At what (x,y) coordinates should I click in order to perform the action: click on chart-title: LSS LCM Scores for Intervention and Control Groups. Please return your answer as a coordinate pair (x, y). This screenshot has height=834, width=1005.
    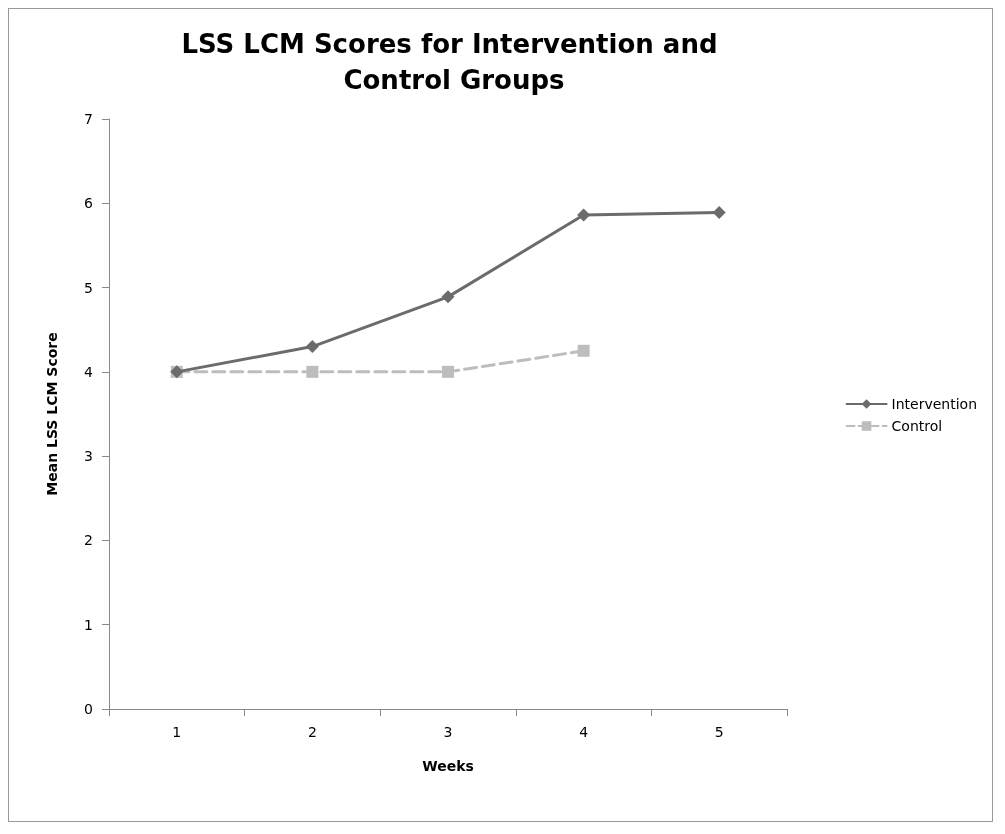
    Looking at the image, I should click on (454, 62).